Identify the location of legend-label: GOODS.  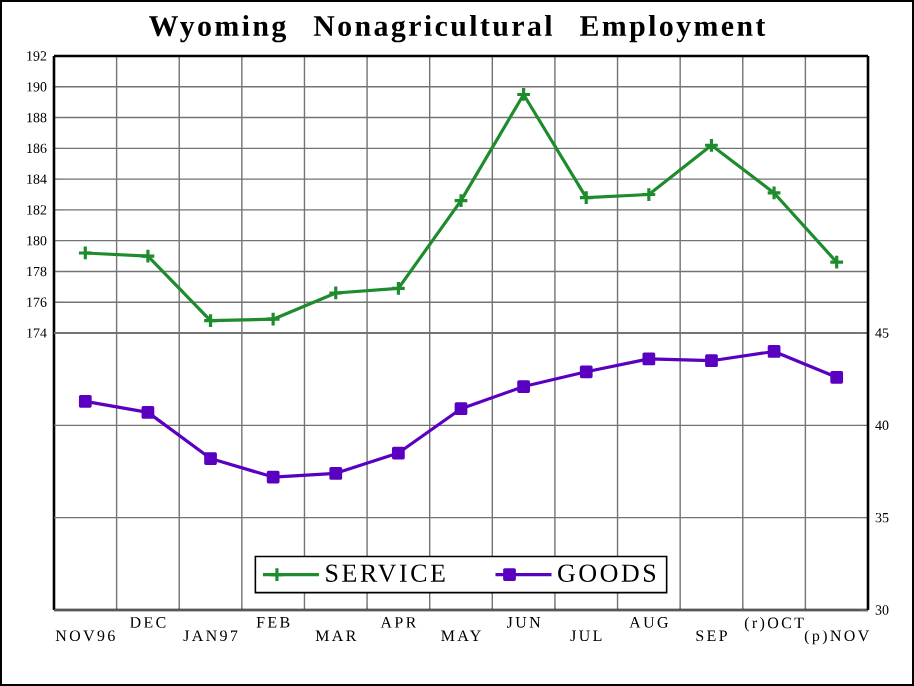
(607, 573).